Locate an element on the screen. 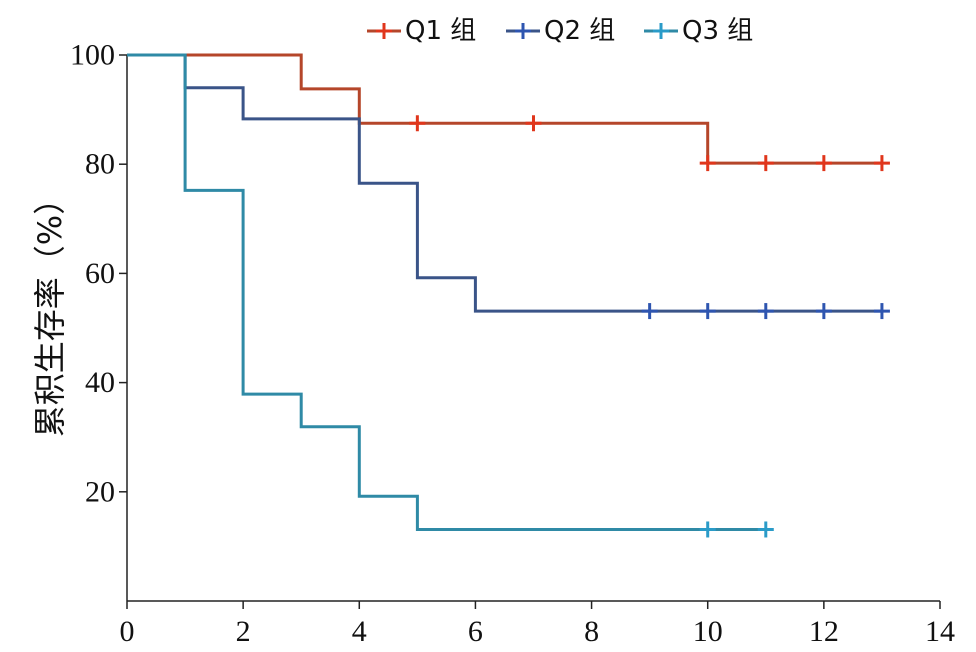 The image size is (976, 652). legend-label: Q1 组 is located at coordinates (440, 31).